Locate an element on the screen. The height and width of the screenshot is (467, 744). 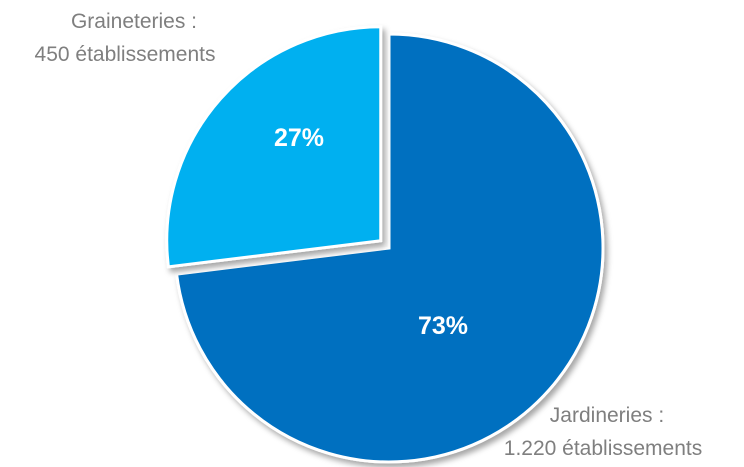
category-label-jardineries-line1: Jardineries : is located at coordinates (607, 415).